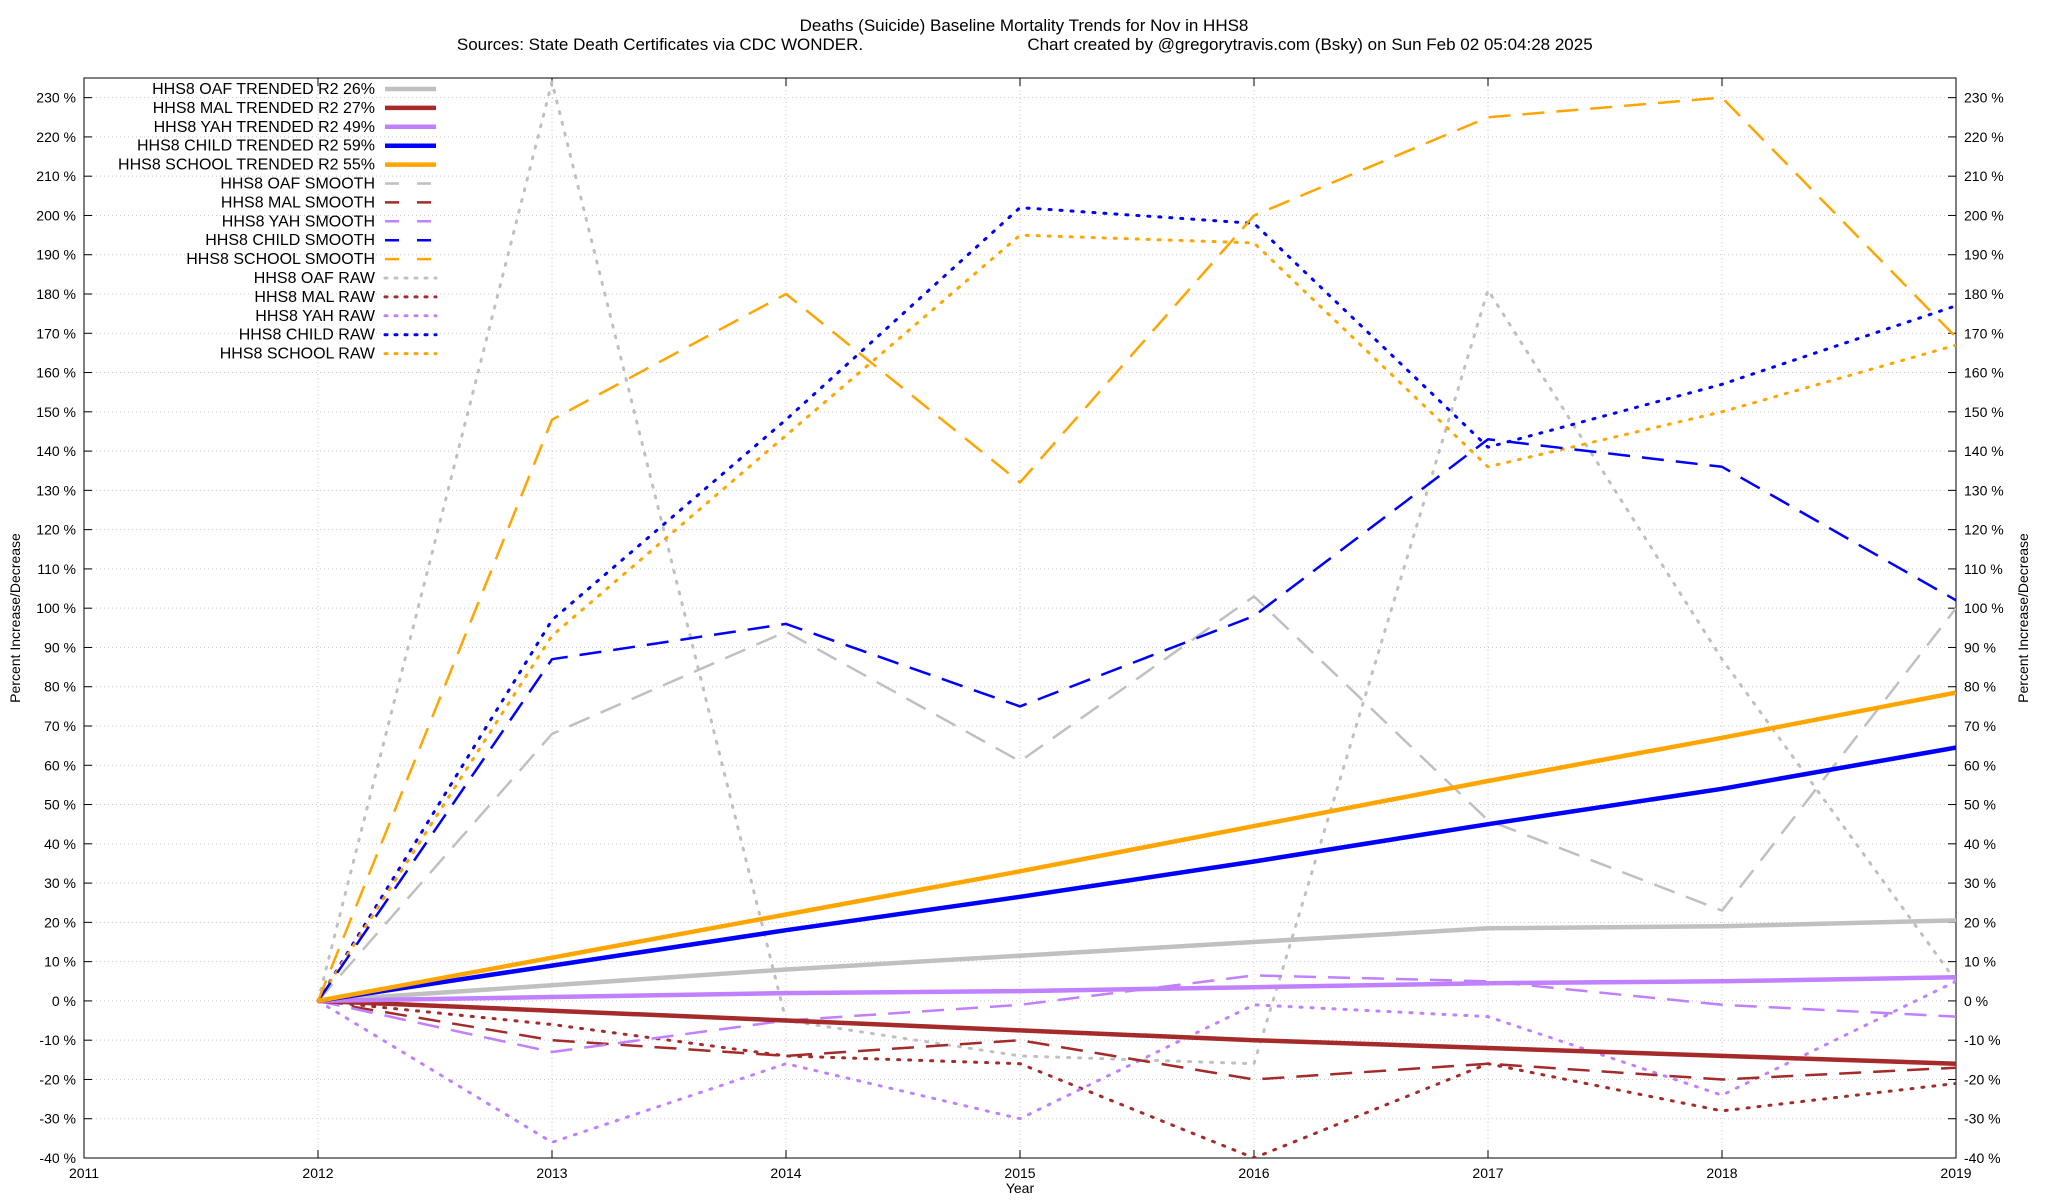 The width and height of the screenshot is (2048, 1200). Describe the element at coordinates (56, 569) in the screenshot. I see `y-tick-label-left: 110 %` at that location.